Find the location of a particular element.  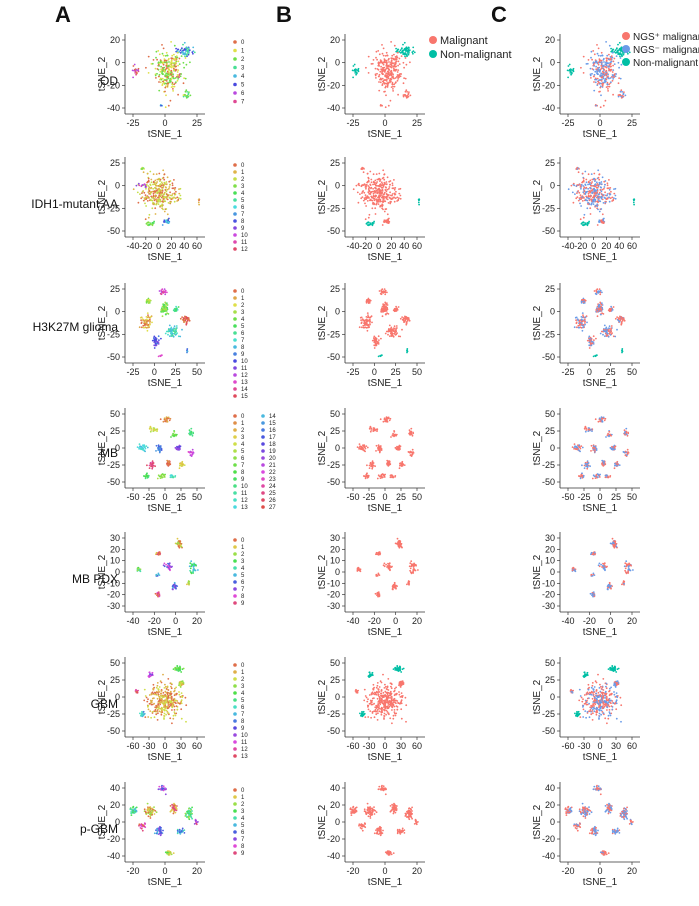

cluster-legend-label: 21 is located at coordinates (272, 466).